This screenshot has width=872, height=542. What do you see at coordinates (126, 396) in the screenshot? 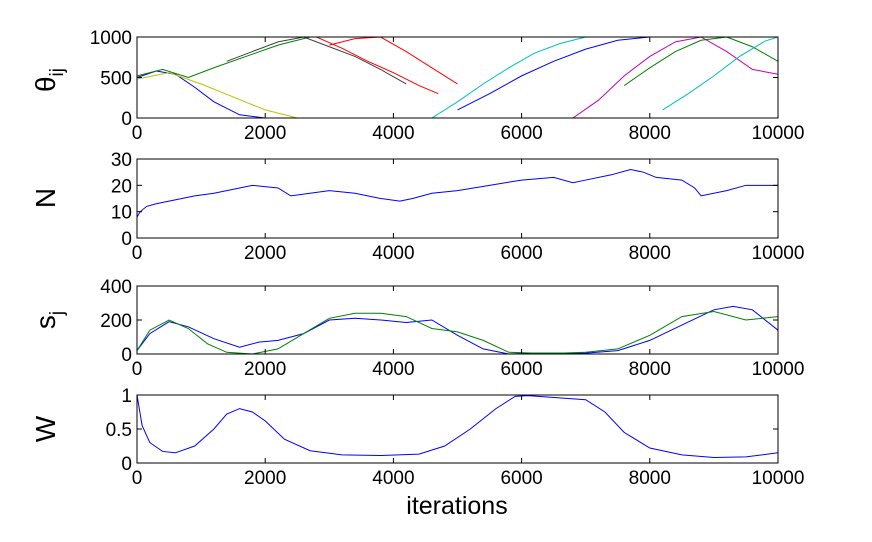
I see `y-tick-label: 1` at bounding box center [126, 396].